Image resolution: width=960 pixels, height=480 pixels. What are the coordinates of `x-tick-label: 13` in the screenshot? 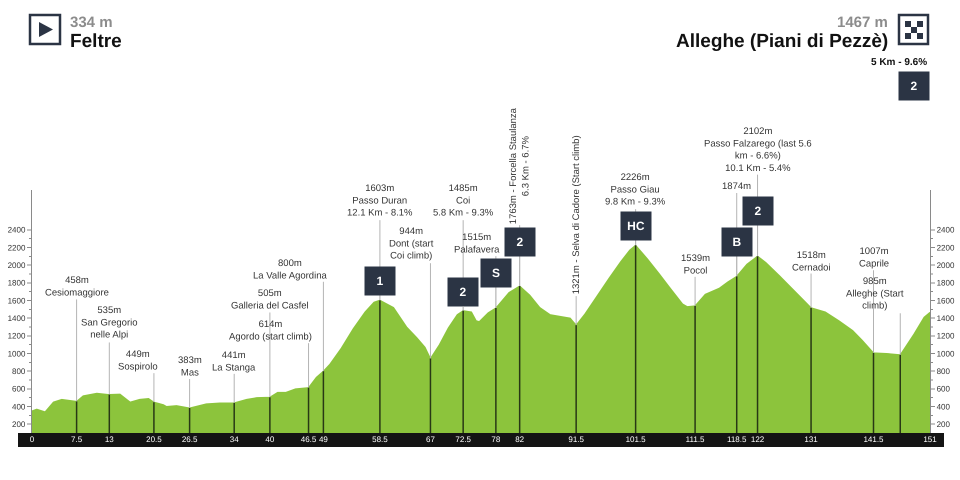 It's located at (109, 439).